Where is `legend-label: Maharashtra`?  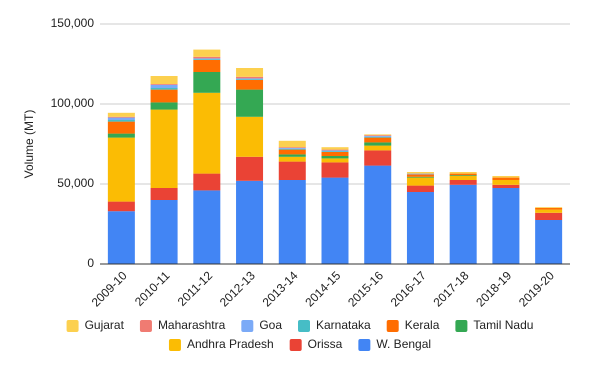
legend-label: Maharashtra is located at coordinates (192, 325).